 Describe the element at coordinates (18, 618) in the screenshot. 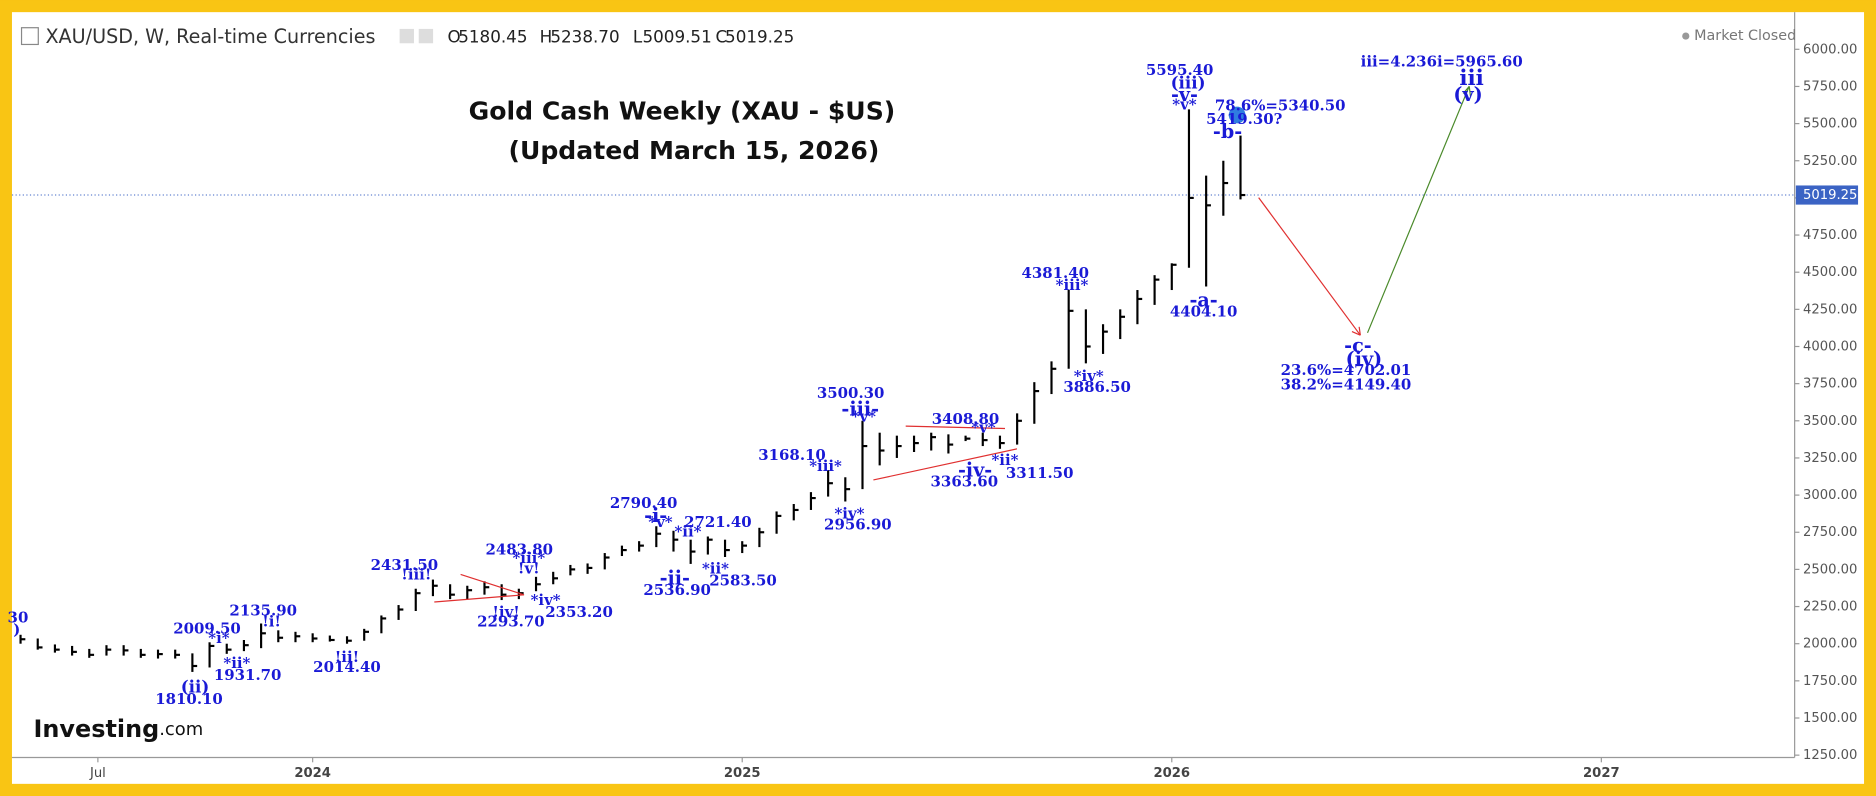

I see `wave-annotation: 30` at that location.